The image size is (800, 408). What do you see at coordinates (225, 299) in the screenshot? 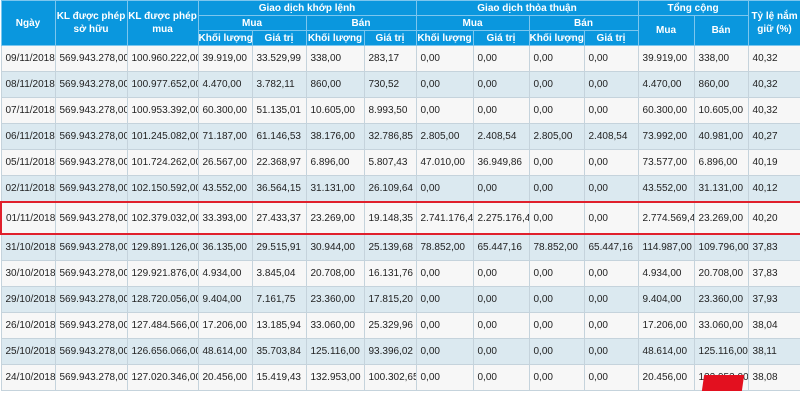
I see `table-cell: 9.404,00` at bounding box center [225, 299].